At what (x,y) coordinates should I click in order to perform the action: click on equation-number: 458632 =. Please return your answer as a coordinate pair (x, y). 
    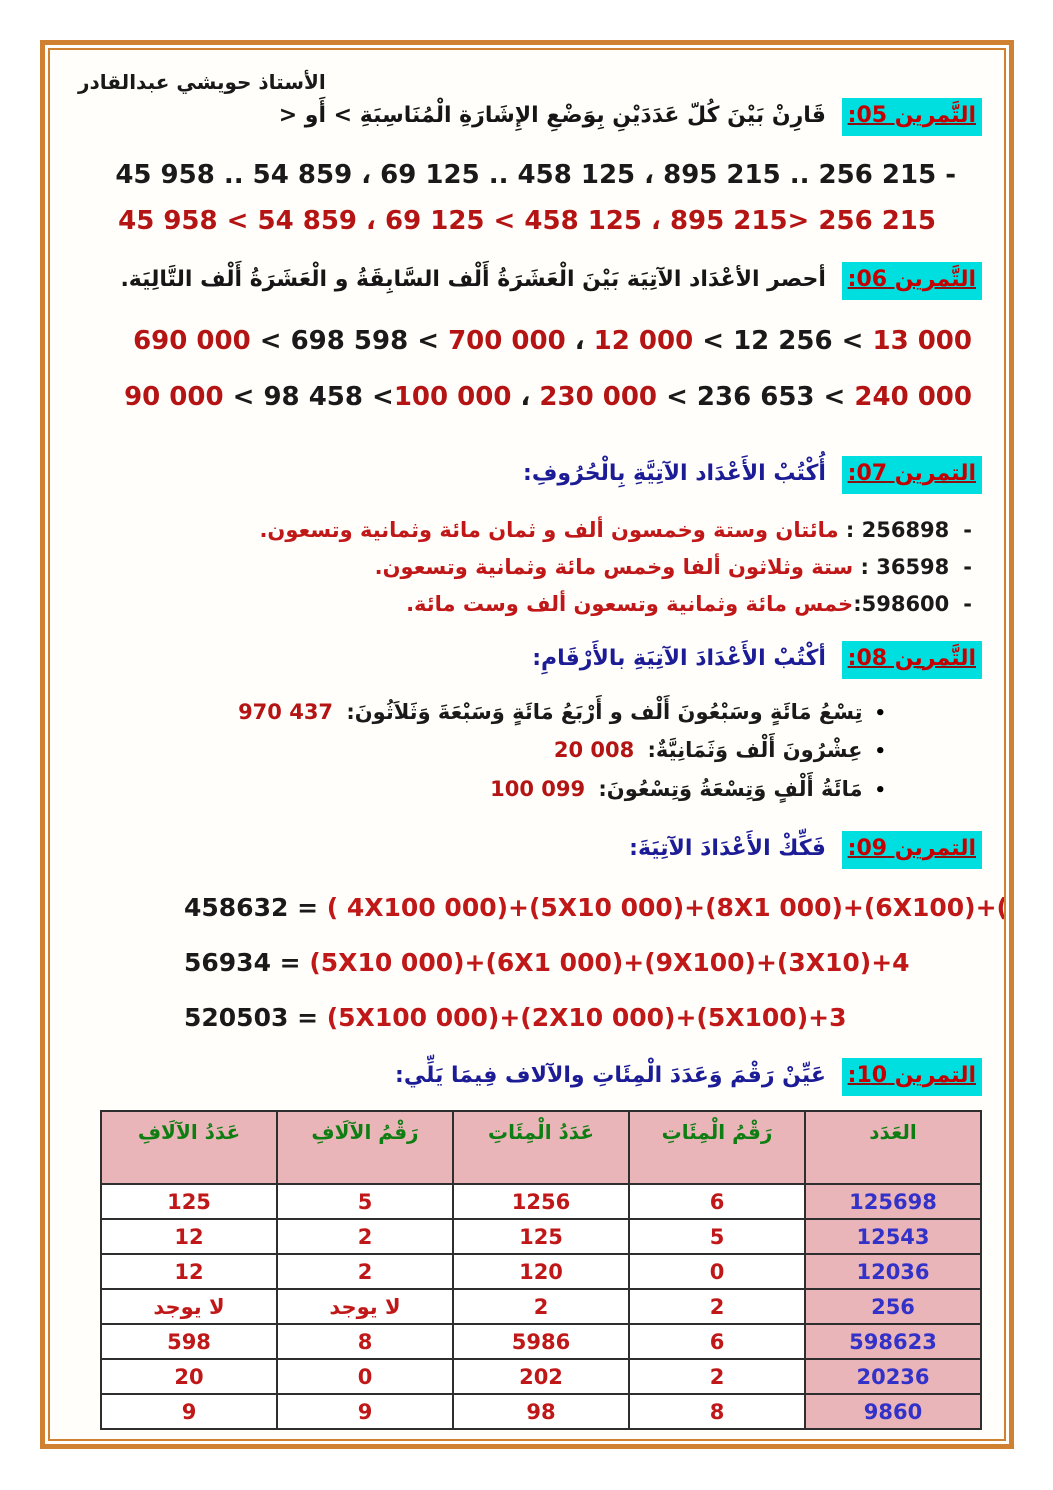
    Looking at the image, I should click on (255, 908).